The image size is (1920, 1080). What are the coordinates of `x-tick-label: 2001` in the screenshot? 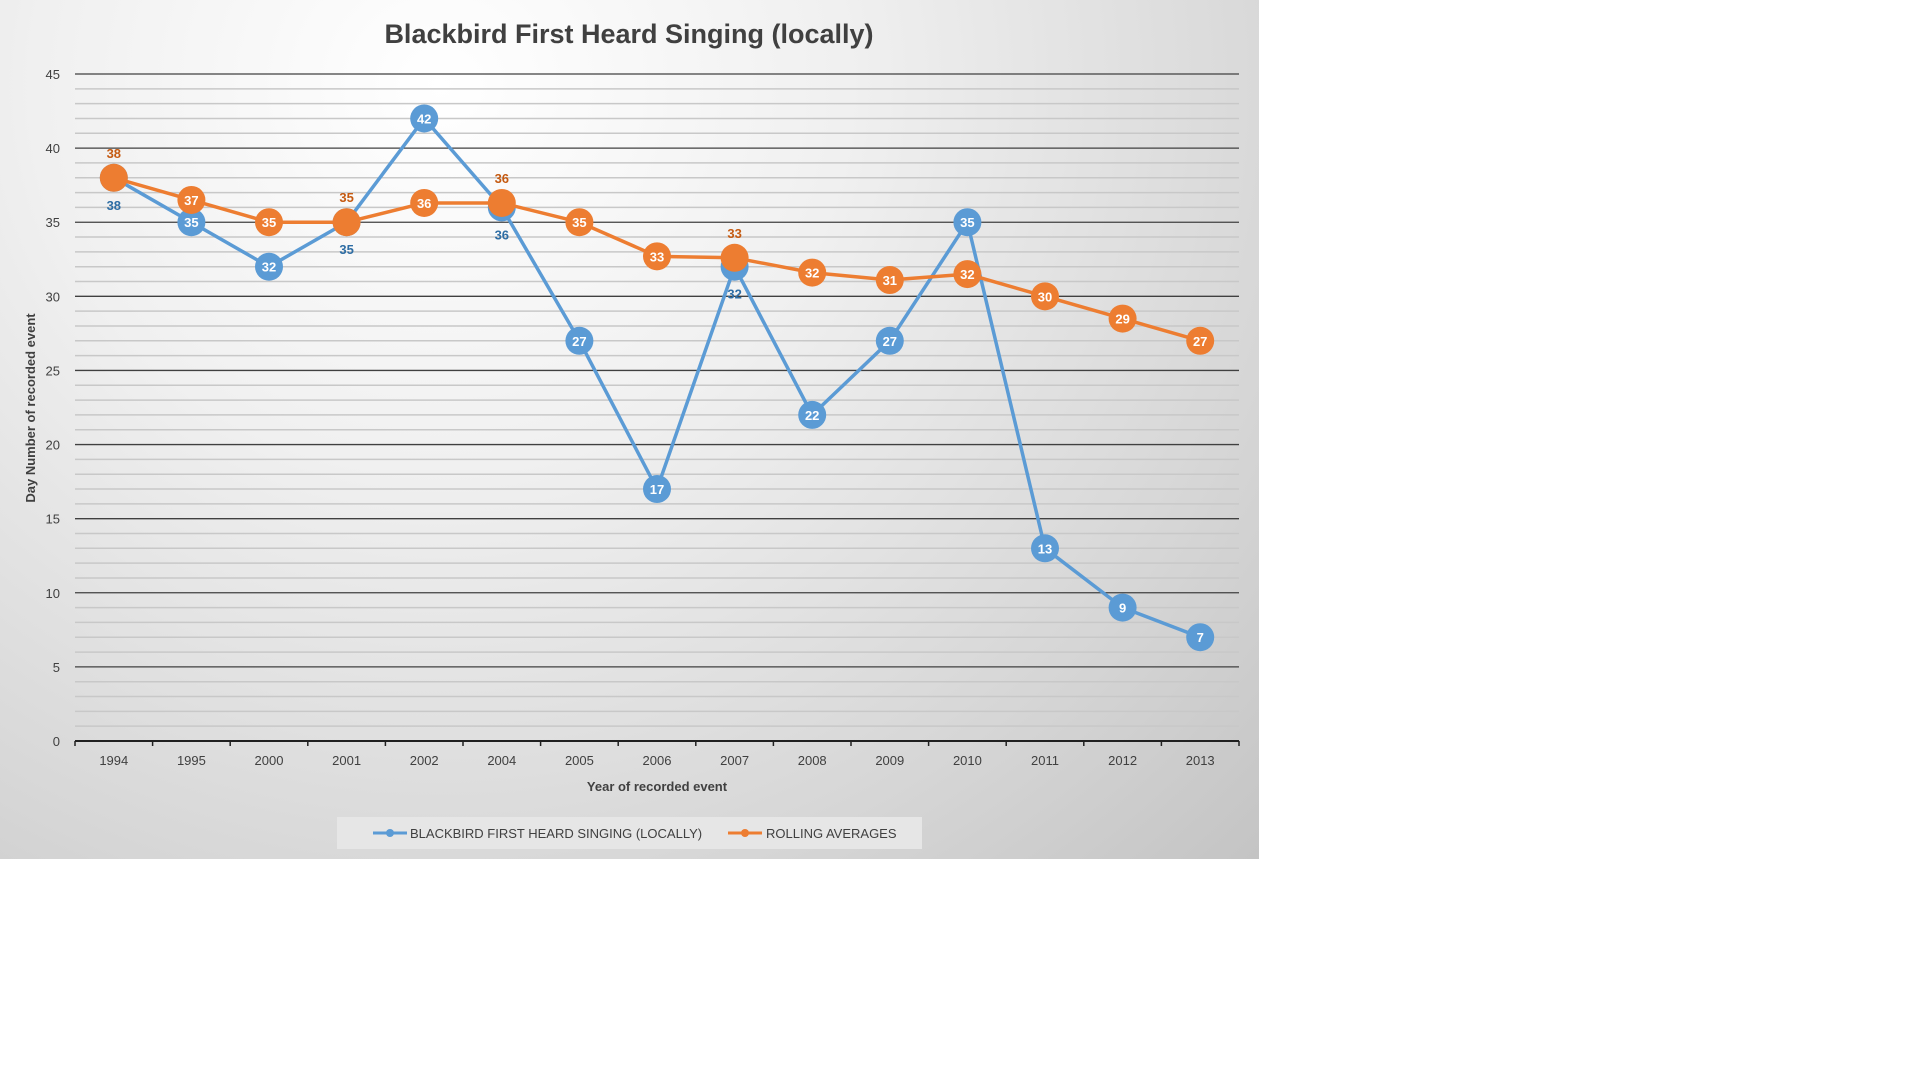 It's located at (346, 760).